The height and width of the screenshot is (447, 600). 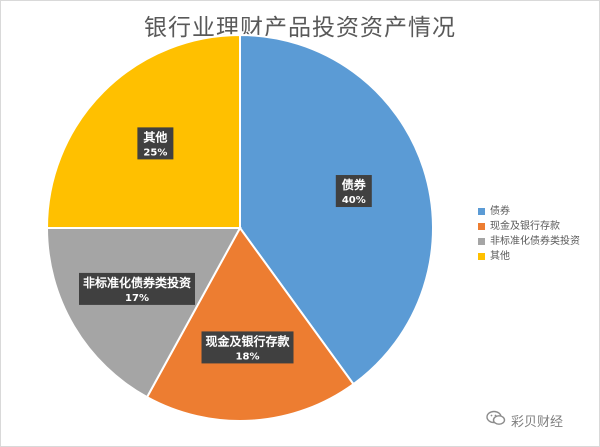 What do you see at coordinates (155, 136) in the screenshot?
I see `data-label-category: 其他` at bounding box center [155, 136].